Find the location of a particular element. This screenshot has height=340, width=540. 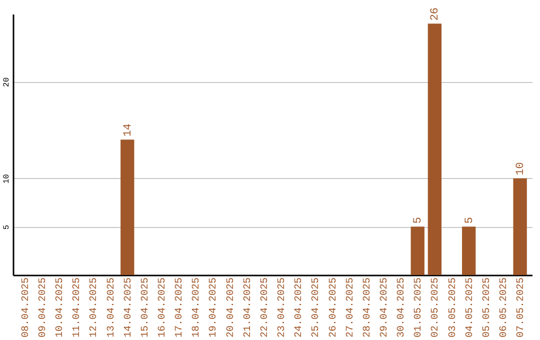

x-tick-label: 21.04.2025 is located at coordinates (248, 308).